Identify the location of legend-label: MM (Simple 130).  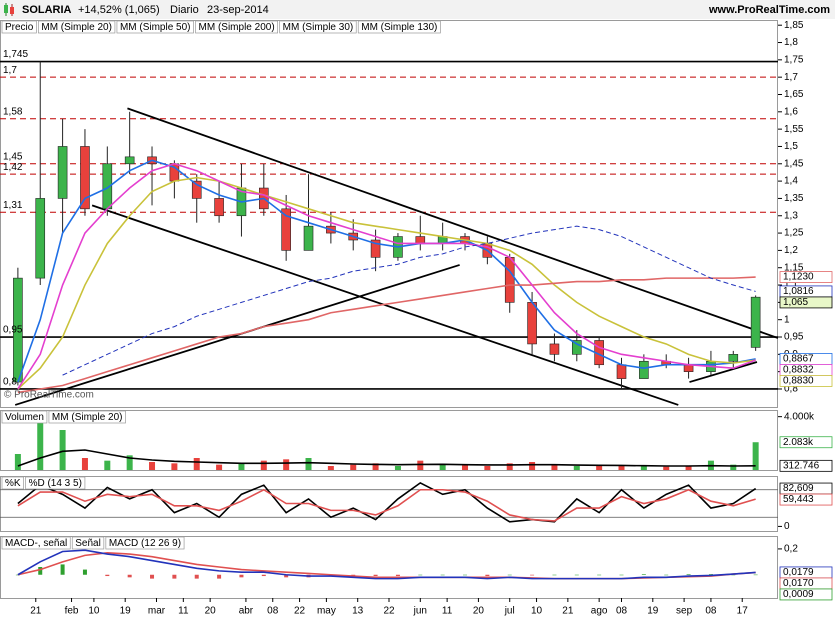
(399, 27).